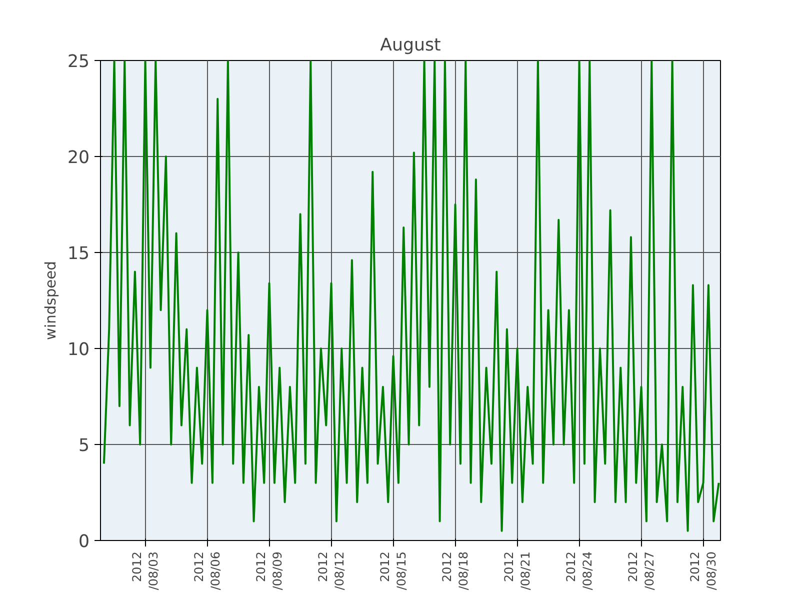  I want to click on chart-title: August, so click(411, 46).